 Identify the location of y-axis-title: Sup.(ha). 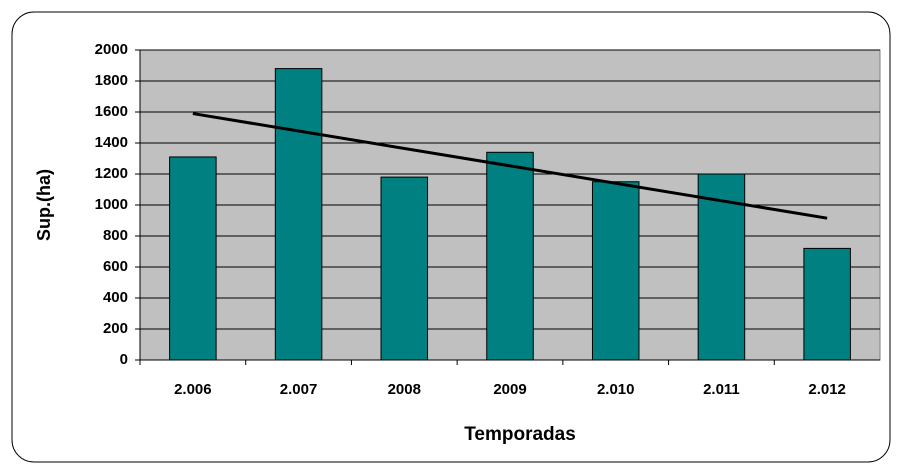
(44, 205).